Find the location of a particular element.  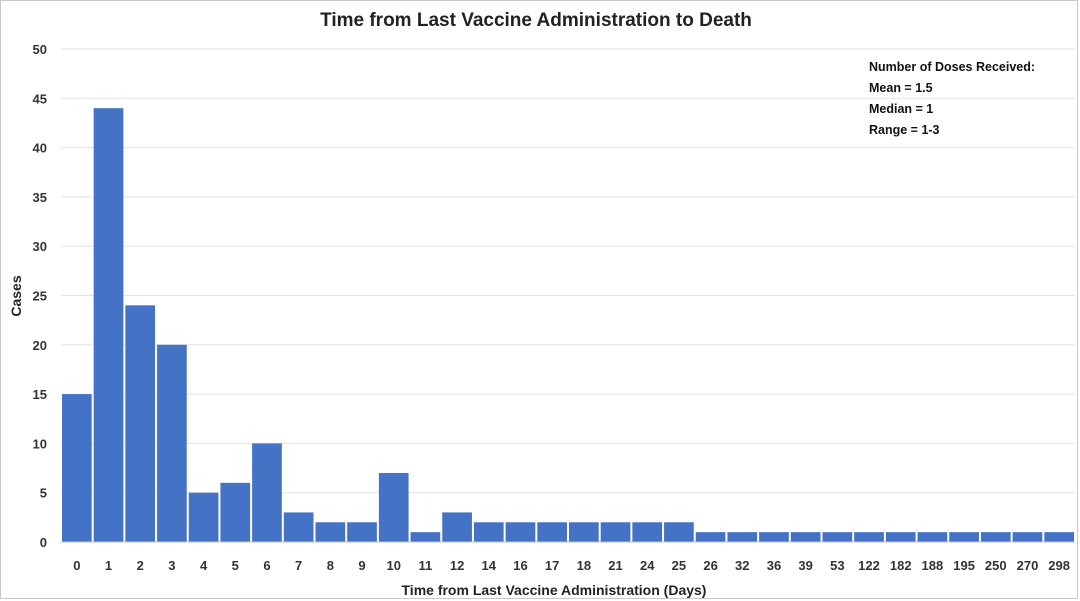

x-tick-label: 14 is located at coordinates (489, 565).